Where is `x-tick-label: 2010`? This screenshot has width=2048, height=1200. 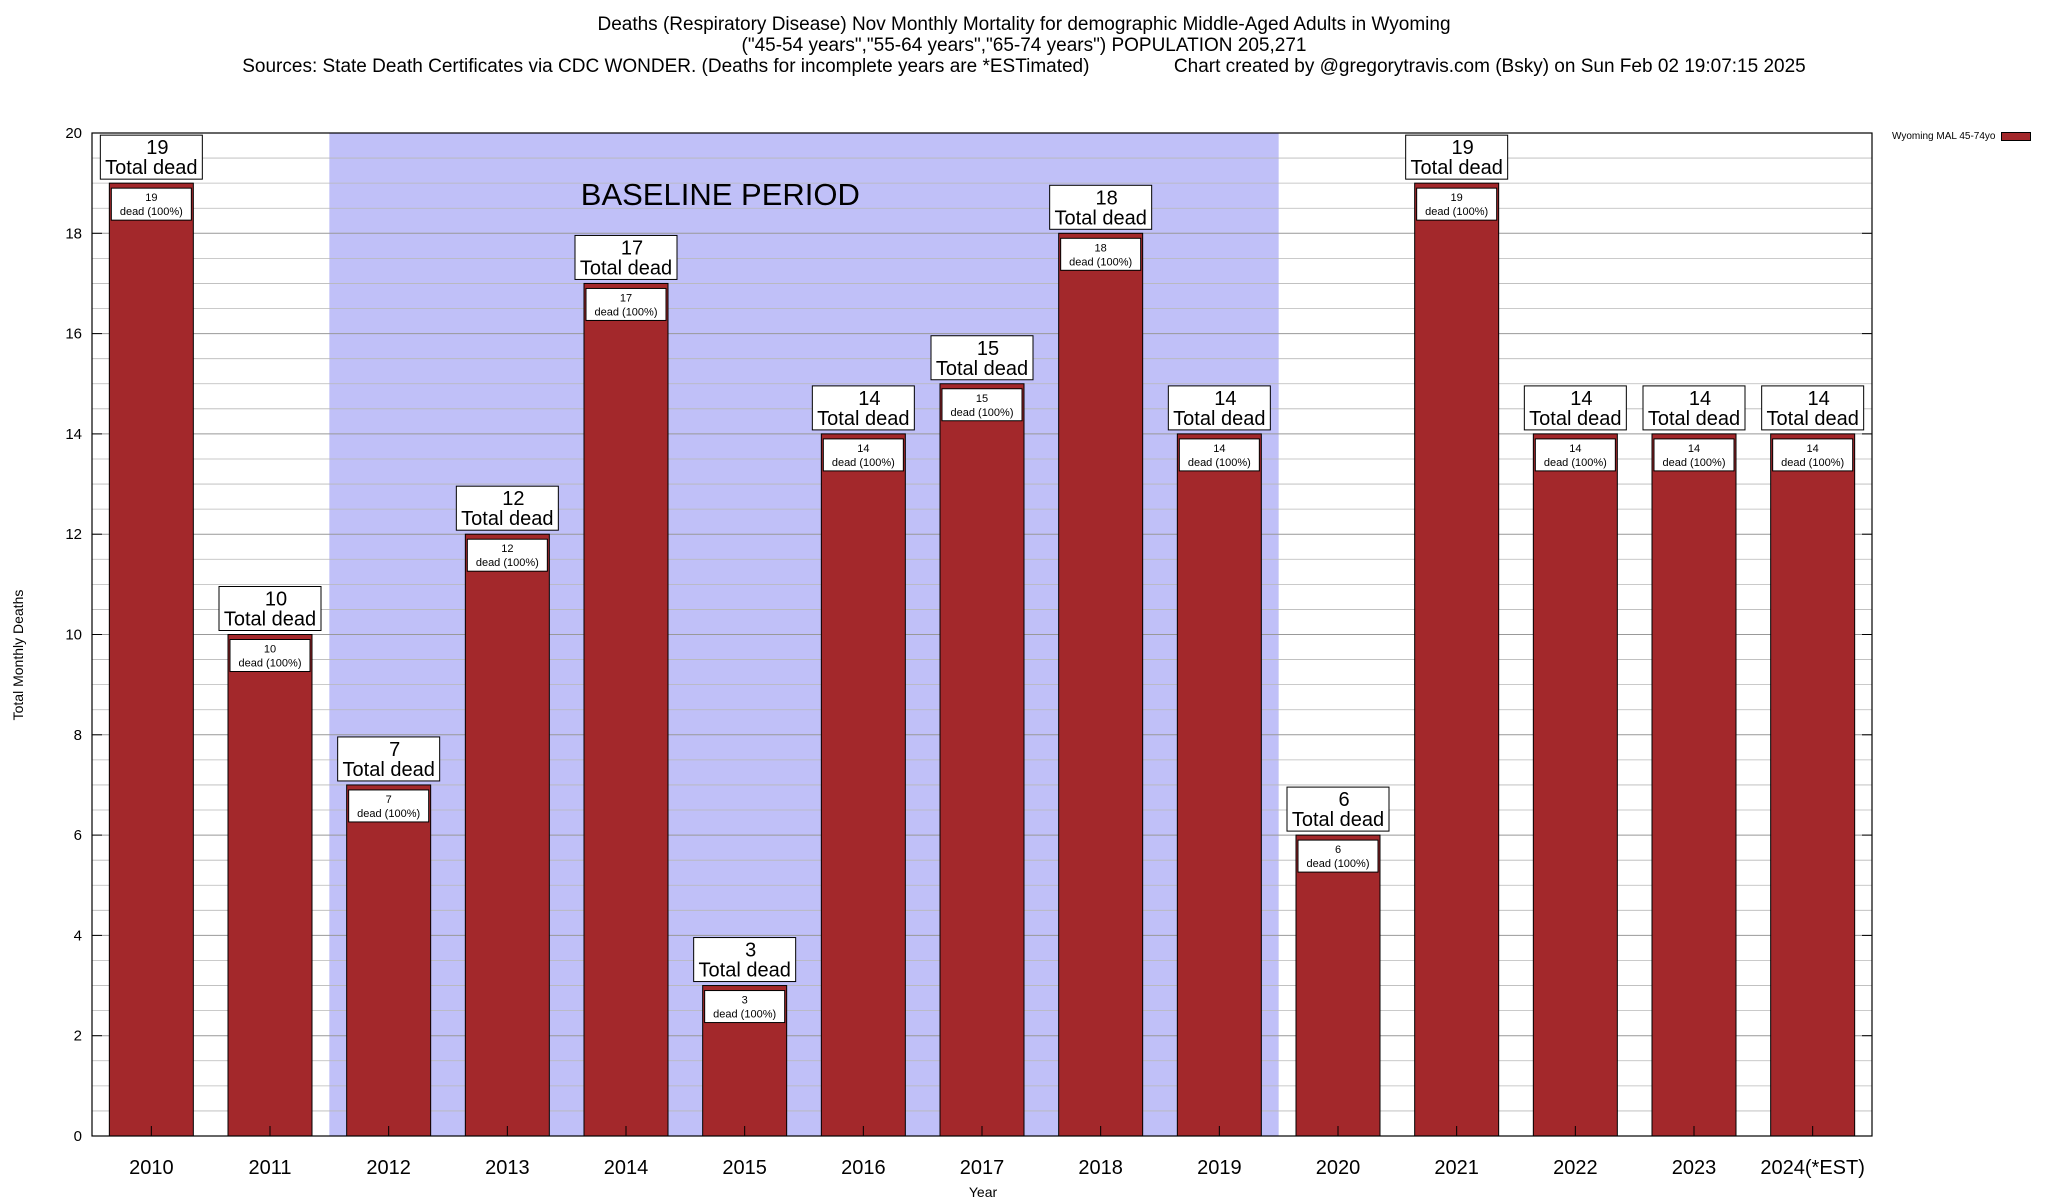
x-tick-label: 2010 is located at coordinates (151, 1168).